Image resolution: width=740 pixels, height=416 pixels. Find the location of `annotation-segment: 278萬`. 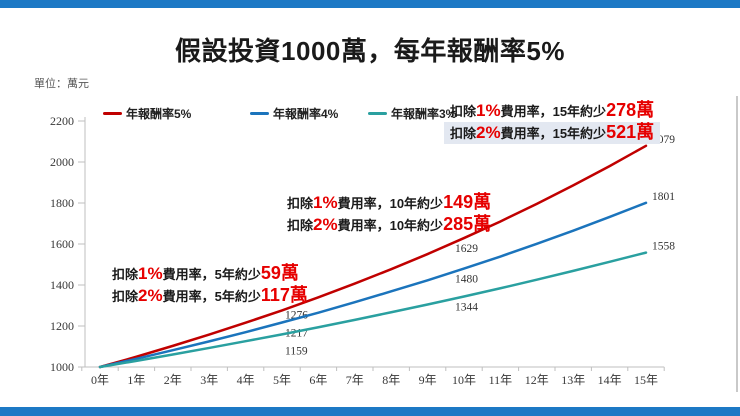

annotation-segment: 278萬 is located at coordinates (630, 110).